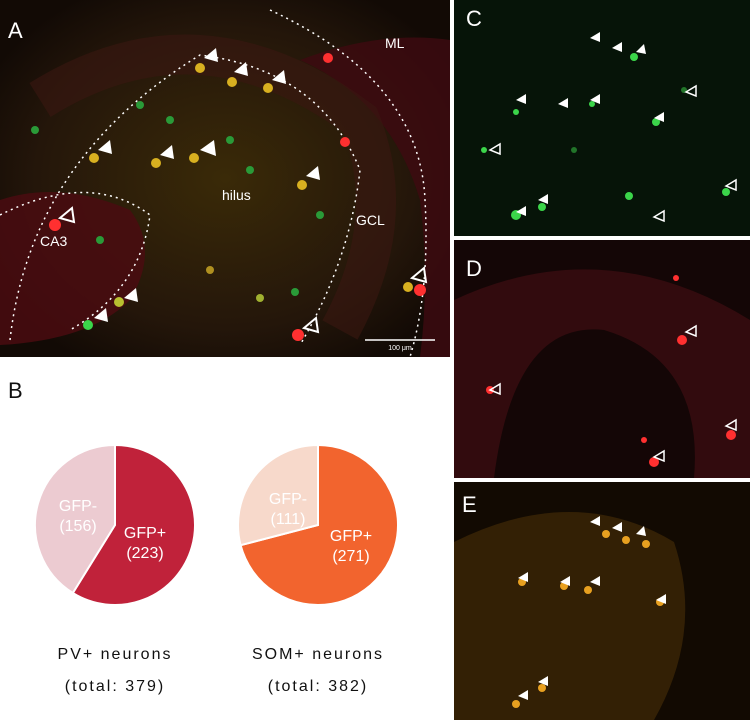 This screenshot has width=750, height=720. What do you see at coordinates (145, 533) in the screenshot?
I see `pie-pv-pos-label: GFP+` at bounding box center [145, 533].